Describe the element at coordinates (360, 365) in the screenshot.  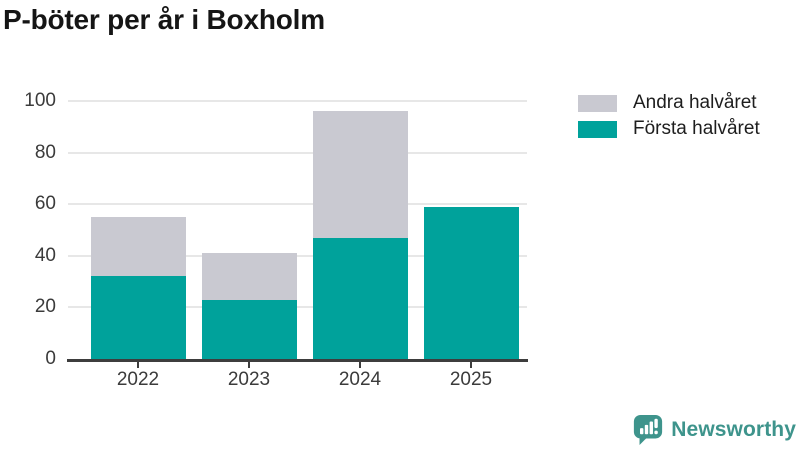
I see `x-tick-2024` at that location.